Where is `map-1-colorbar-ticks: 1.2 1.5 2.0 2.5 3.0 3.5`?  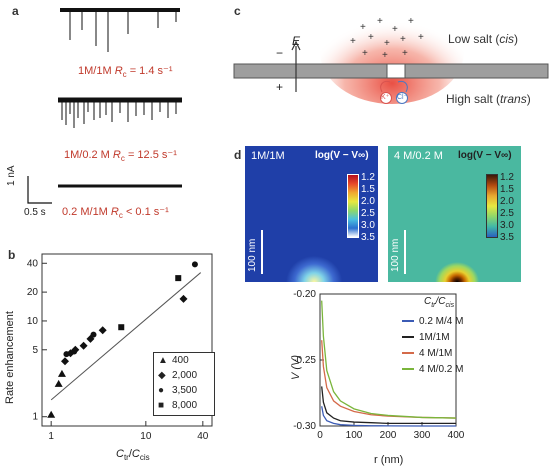
map-1-colorbar-ticks: 1.2 1.5 2.0 2.5 3.0 3.5 is located at coordinates (368, 207).